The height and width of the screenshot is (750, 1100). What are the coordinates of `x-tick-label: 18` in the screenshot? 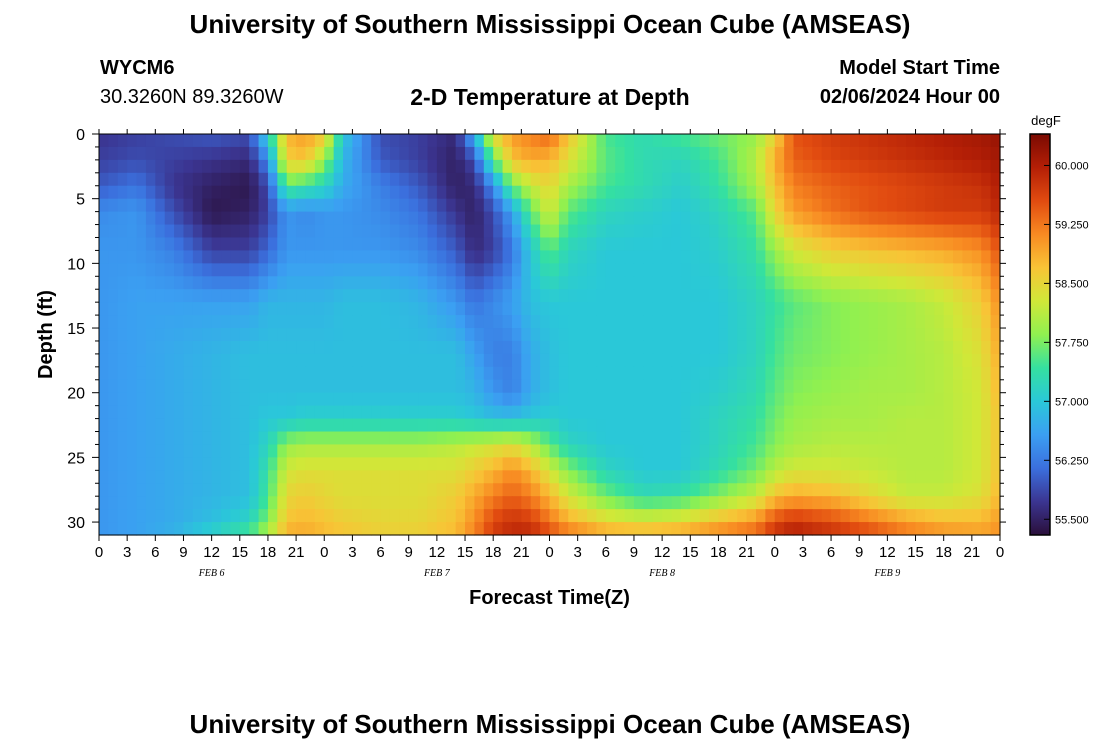 It's located at (268, 552).